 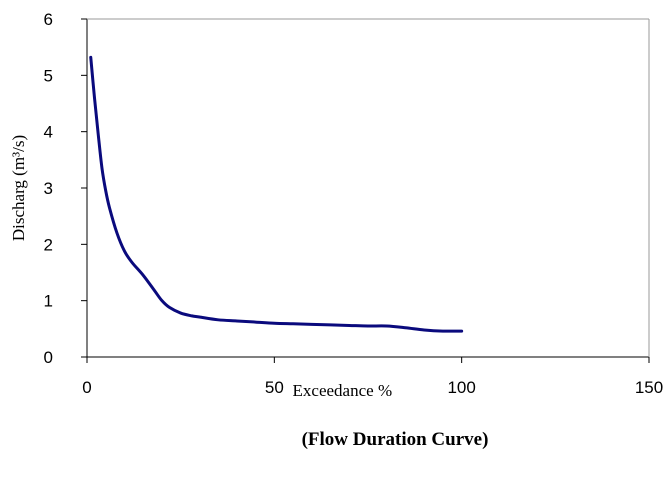 I want to click on x-tick-label: 150, so click(x=649, y=387).